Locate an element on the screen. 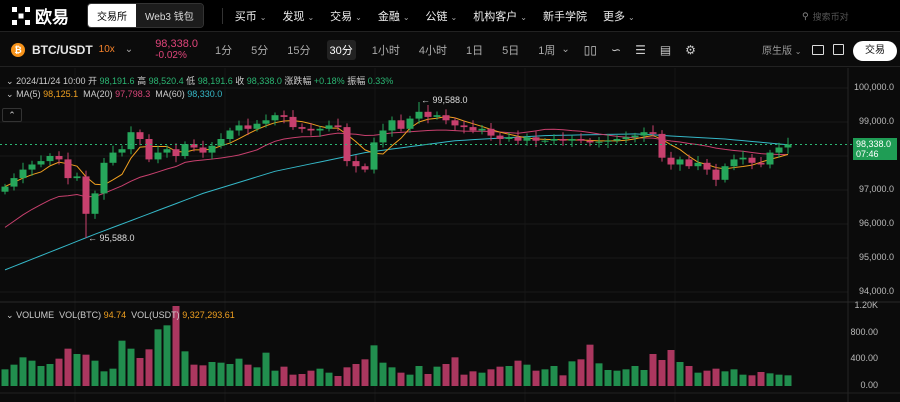 The height and width of the screenshot is (402, 900). timeframe-tab: 5分 is located at coordinates (260, 50).